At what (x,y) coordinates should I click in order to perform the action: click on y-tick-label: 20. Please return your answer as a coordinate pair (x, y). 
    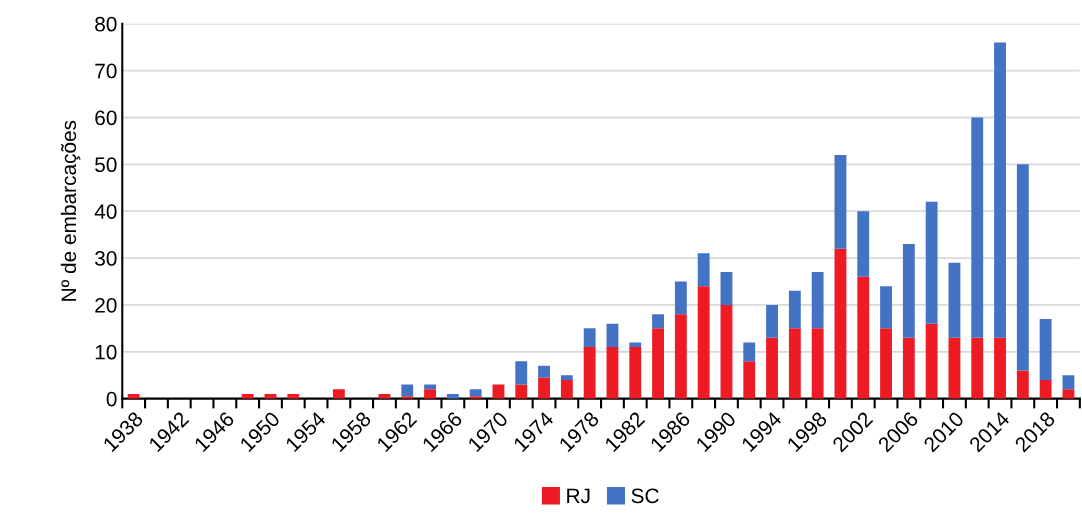
    Looking at the image, I should click on (106, 305).